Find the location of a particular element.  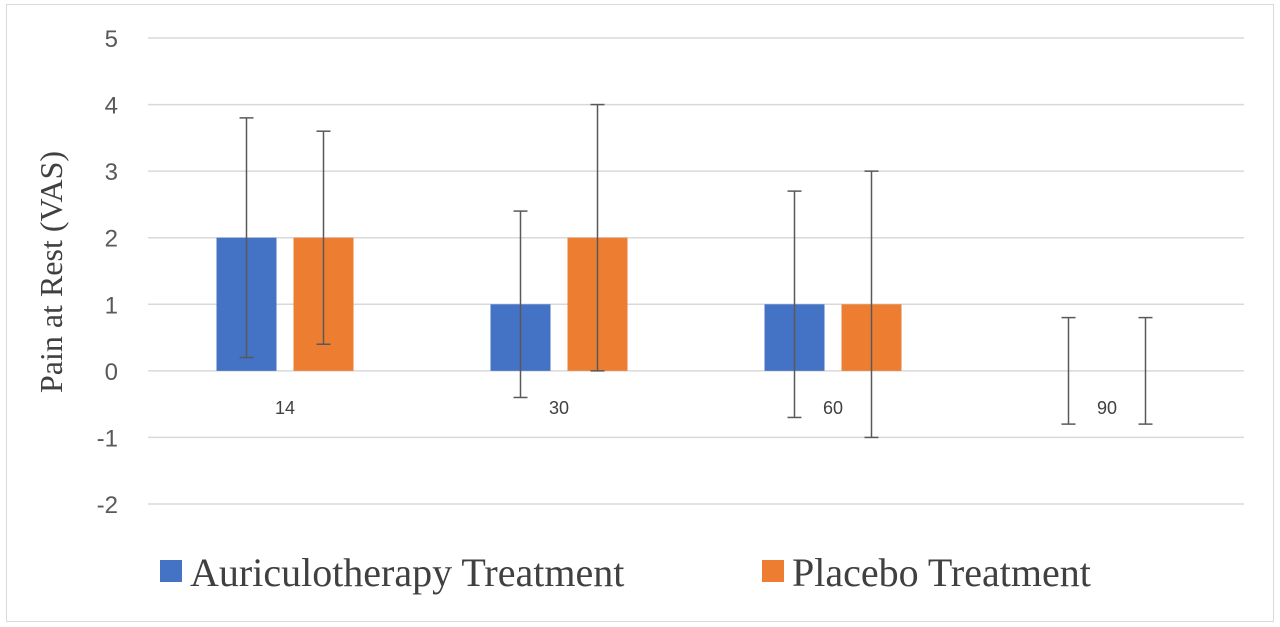

category-label: 14 is located at coordinates (285, 408).